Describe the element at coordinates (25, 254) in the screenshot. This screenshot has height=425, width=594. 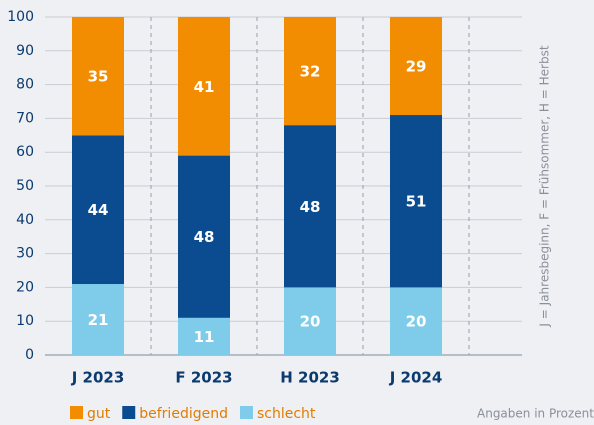
I see `y-tick-label: 30` at that location.